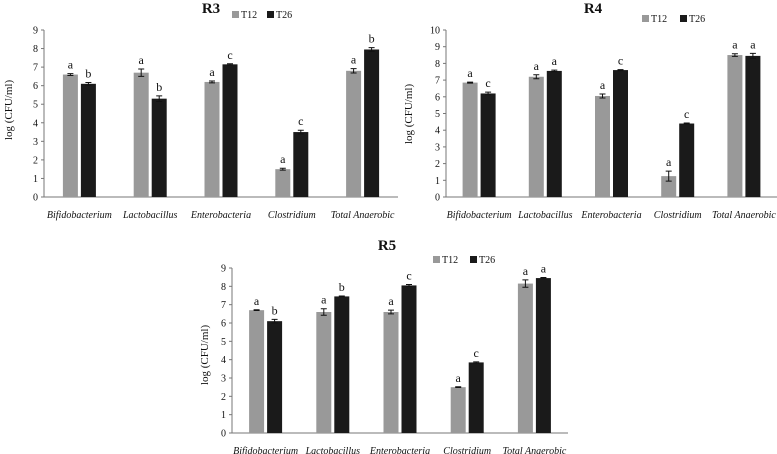 This screenshot has width=777, height=454. I want to click on x-category-label: Lactobacillus, so click(545, 215).